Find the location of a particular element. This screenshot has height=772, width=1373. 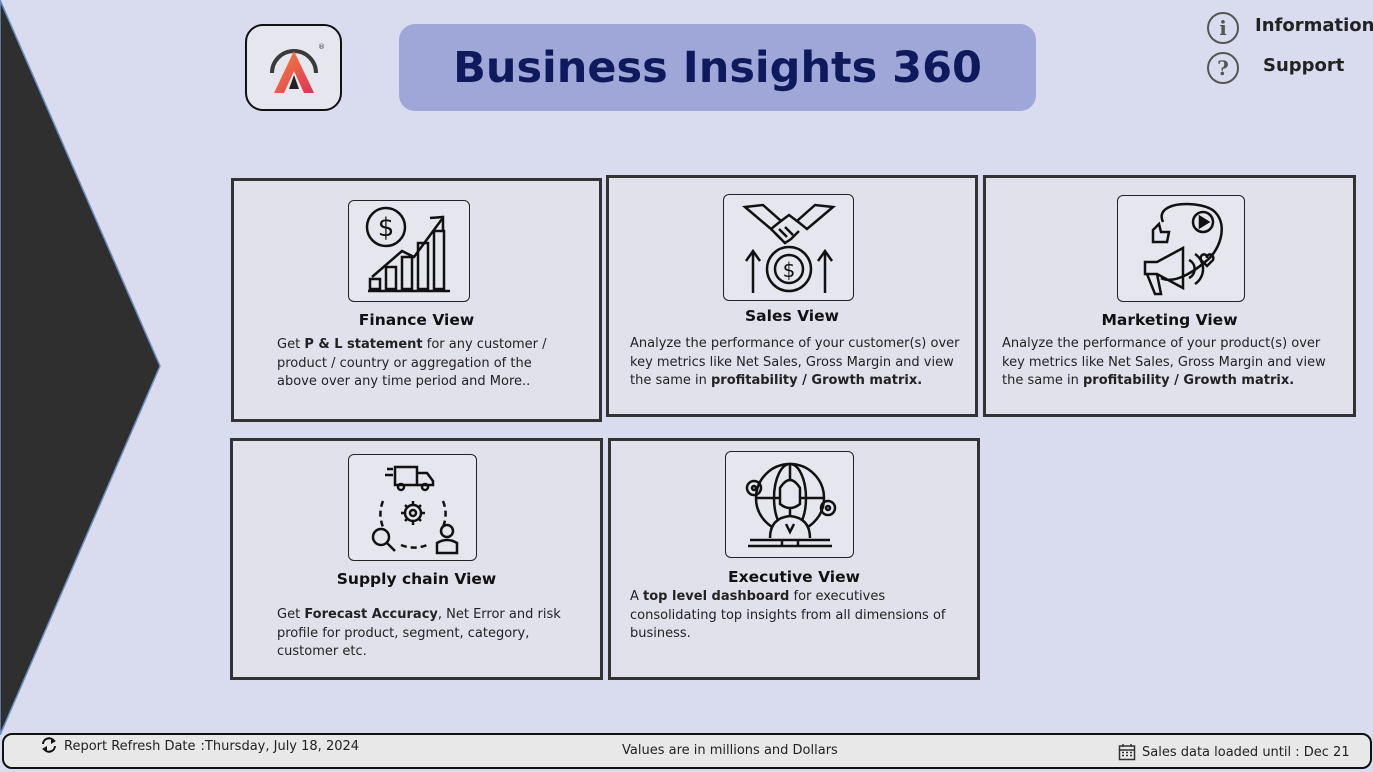

page-title: Business Insights 360 is located at coordinates (717, 67).